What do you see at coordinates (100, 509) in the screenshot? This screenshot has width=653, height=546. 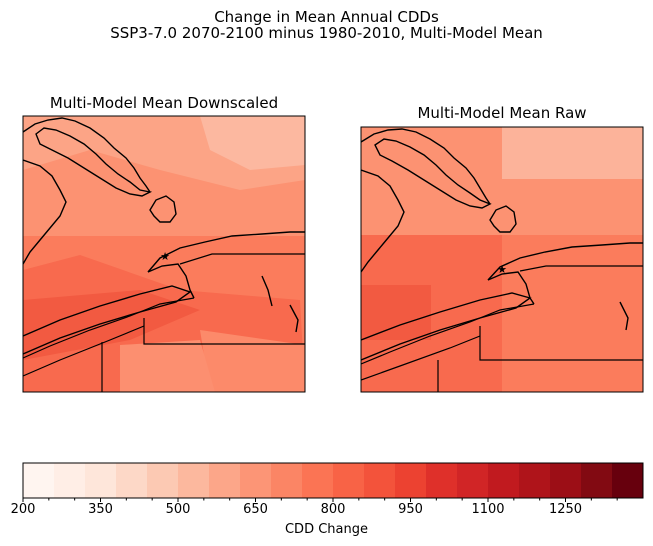 I see `colorbar-tick-label: 350` at bounding box center [100, 509].